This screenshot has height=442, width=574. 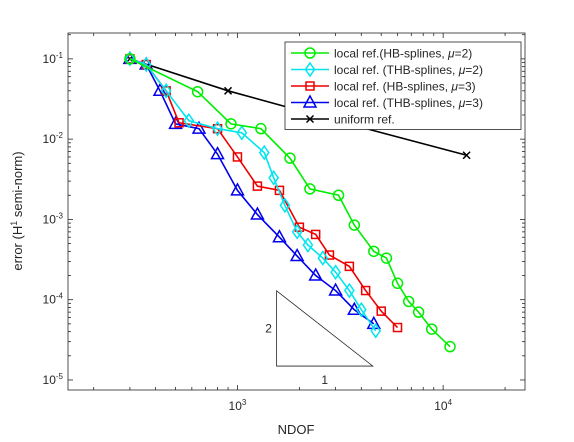 I want to click on legend-label: local ref. (THB-splines, μ=2), so click(x=408, y=70).